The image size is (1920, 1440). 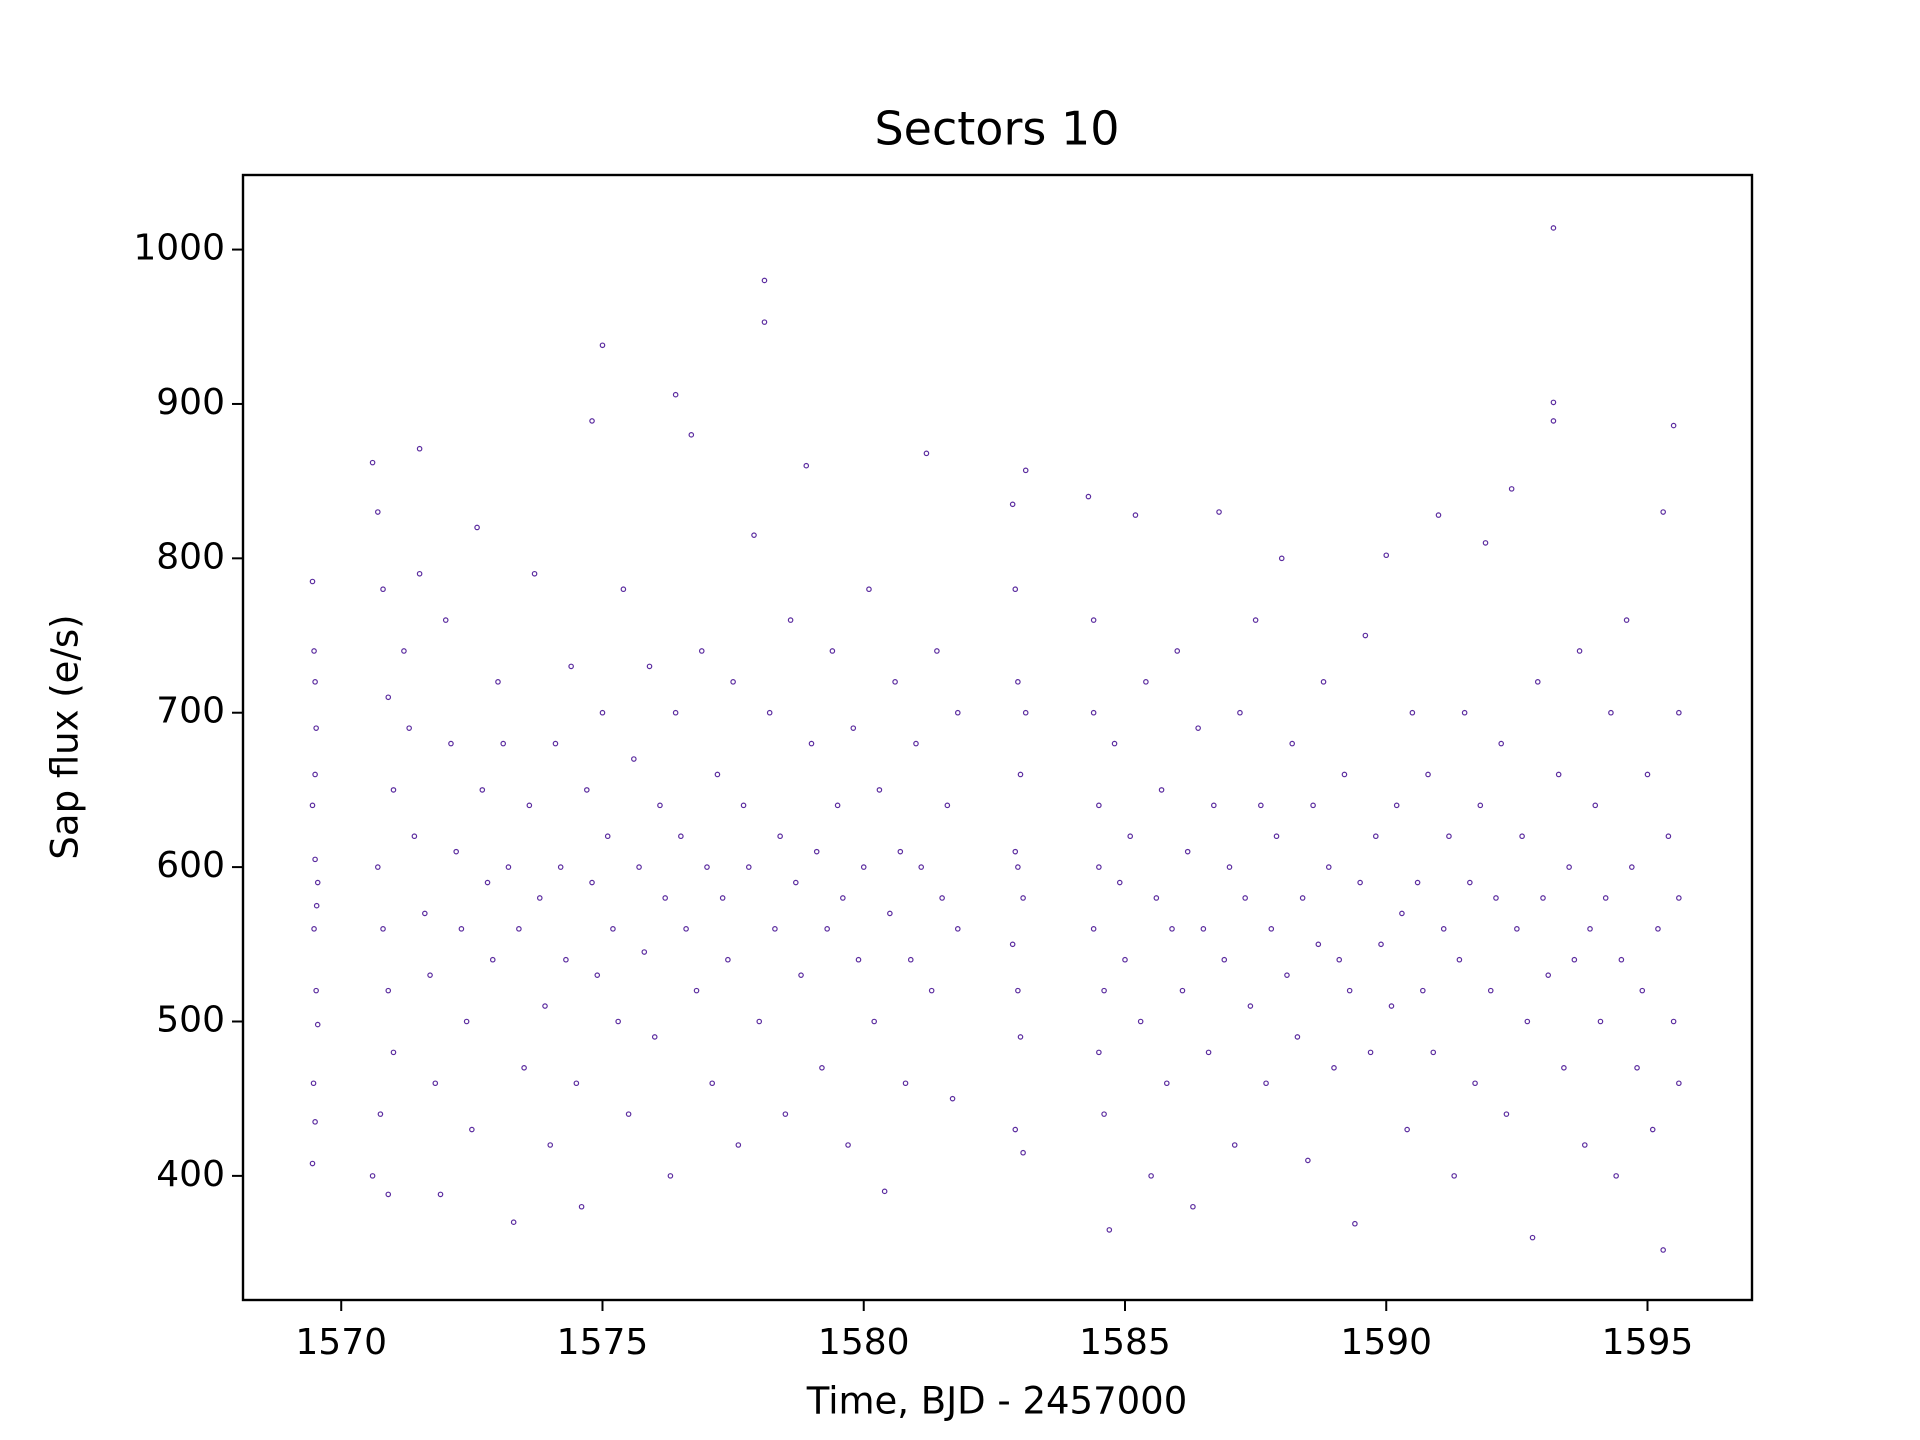 I want to click on y-axis-label: Sap flux (e/s), so click(x=65, y=736).